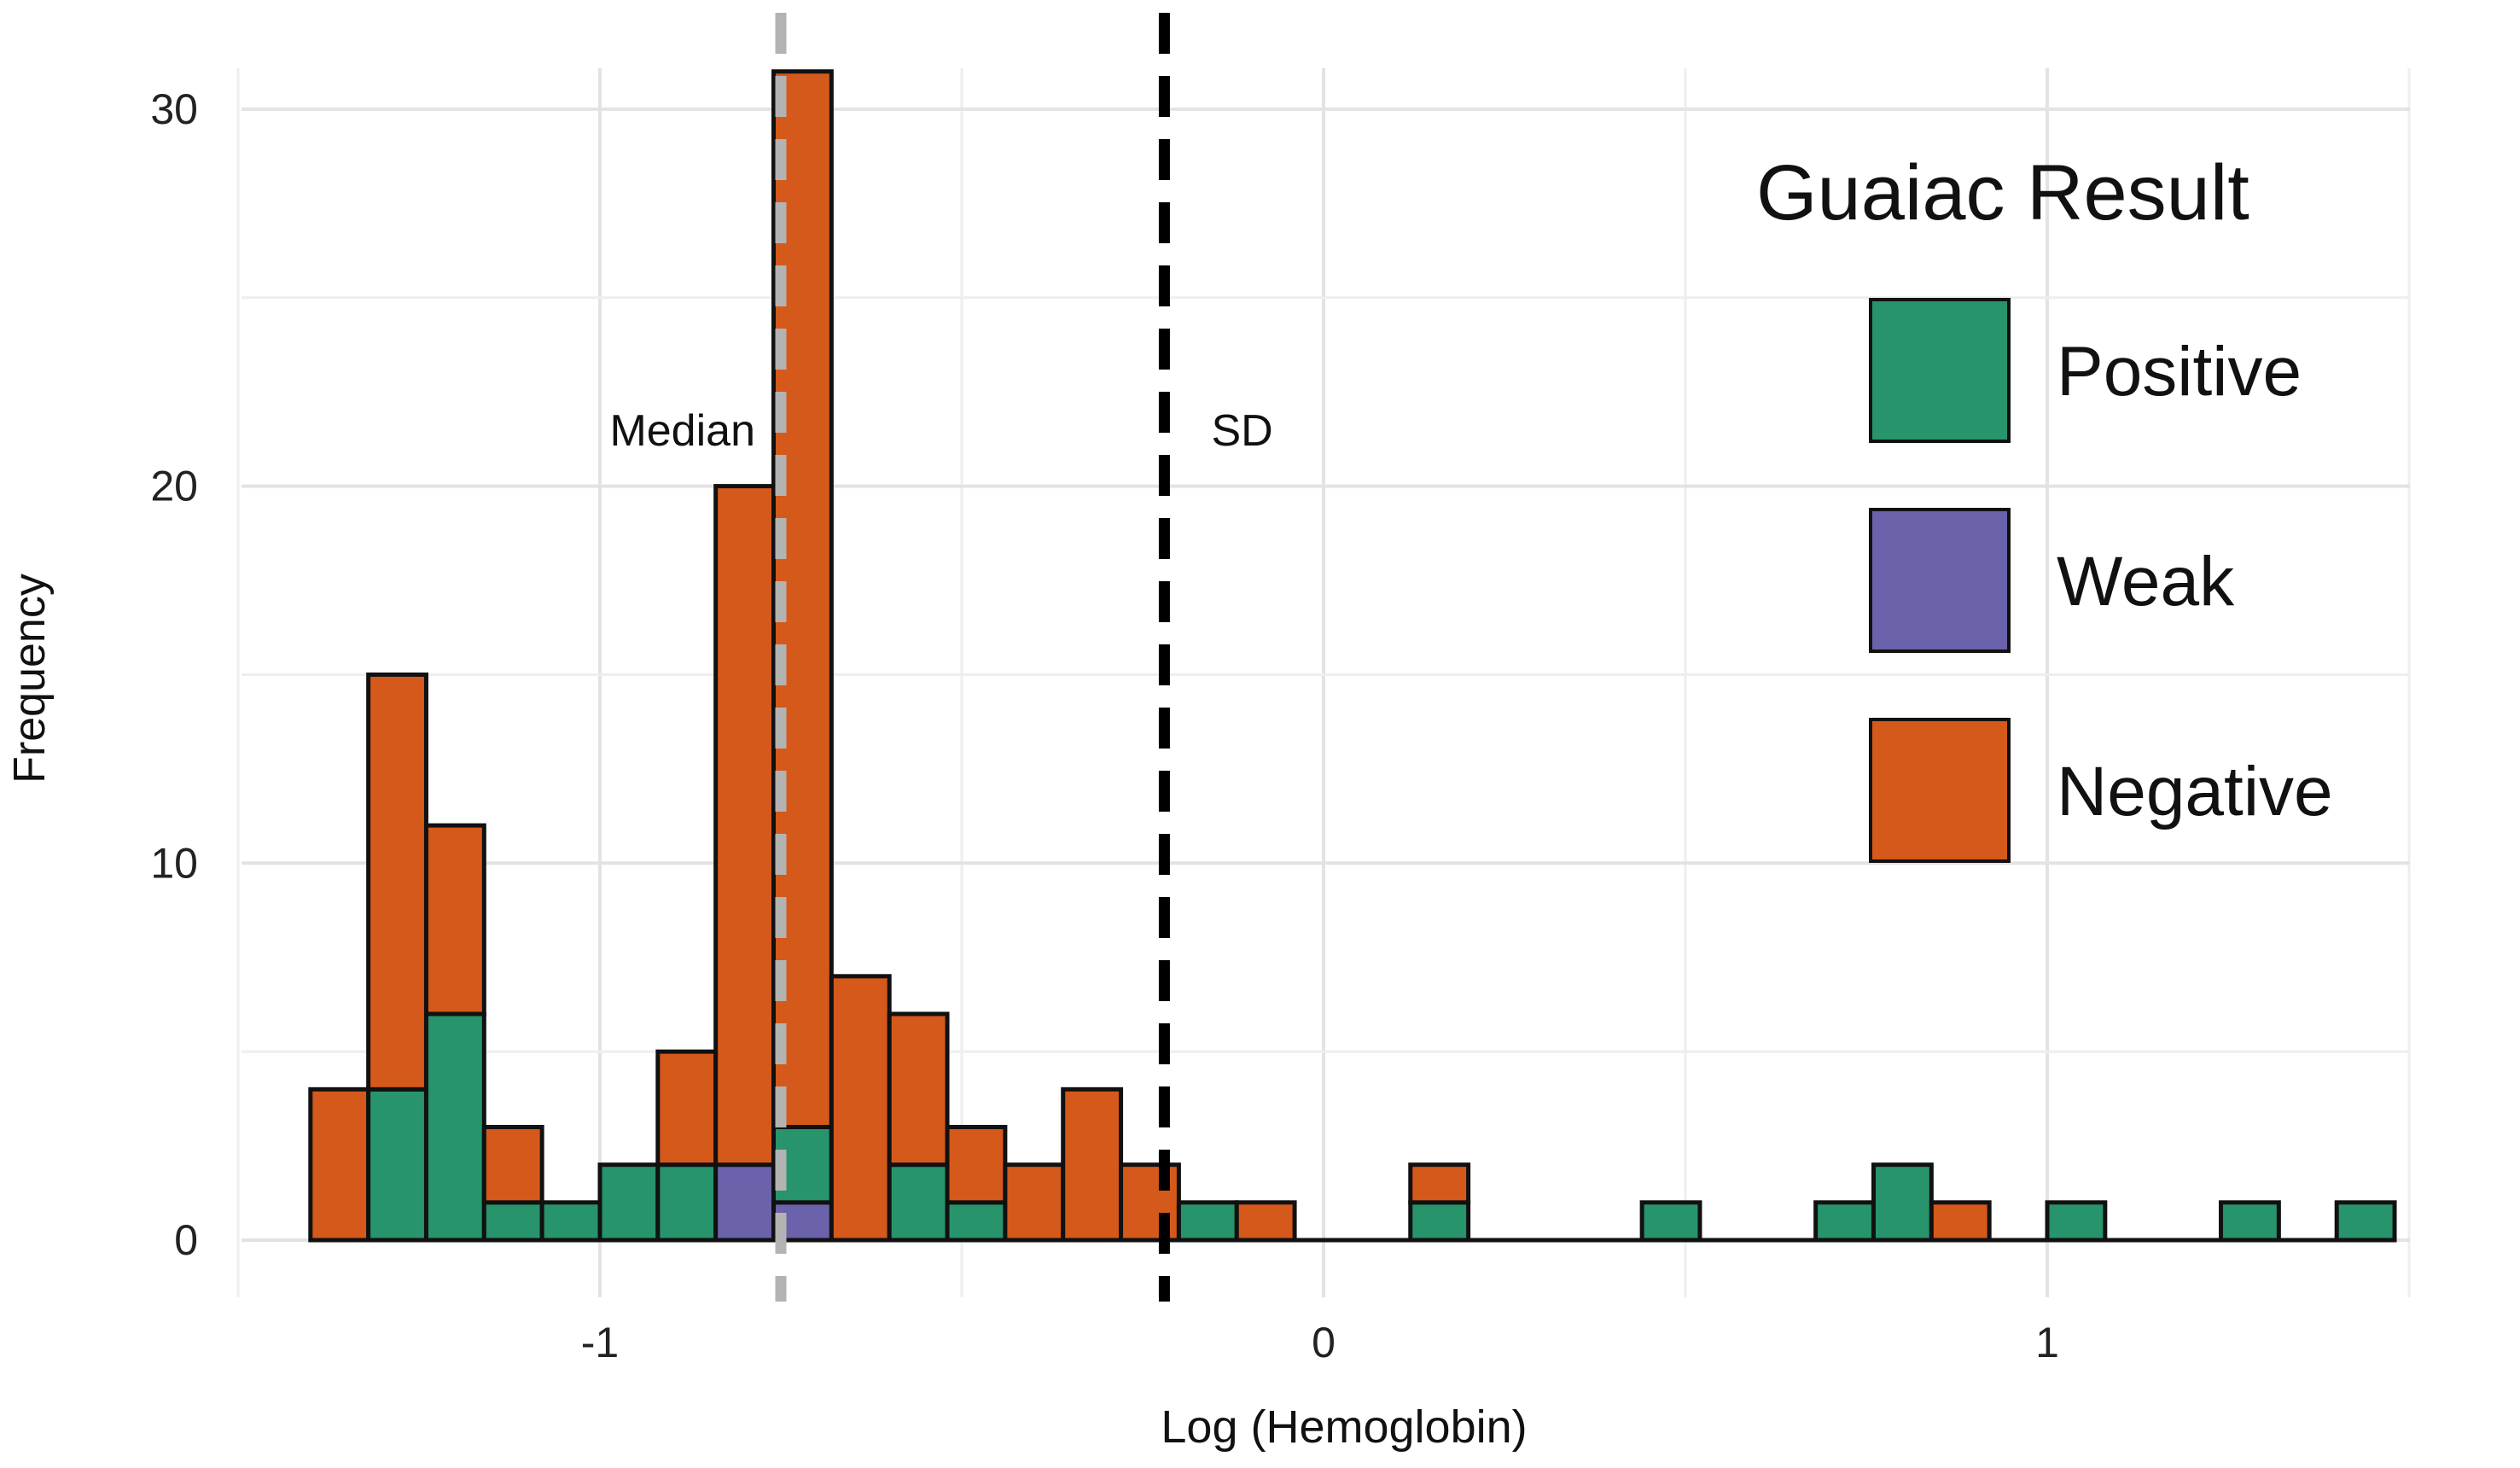 The height and width of the screenshot is (1468, 2520). I want to click on x-tick-label: 0, so click(1324, 1342).